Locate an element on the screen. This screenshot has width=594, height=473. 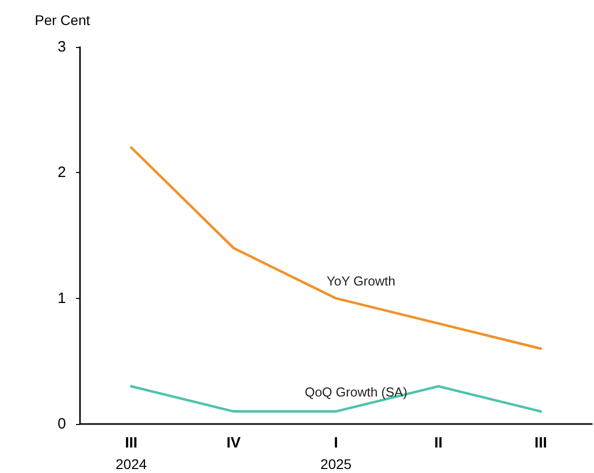
series-label: QoQ Growth (SA) is located at coordinates (356, 392).